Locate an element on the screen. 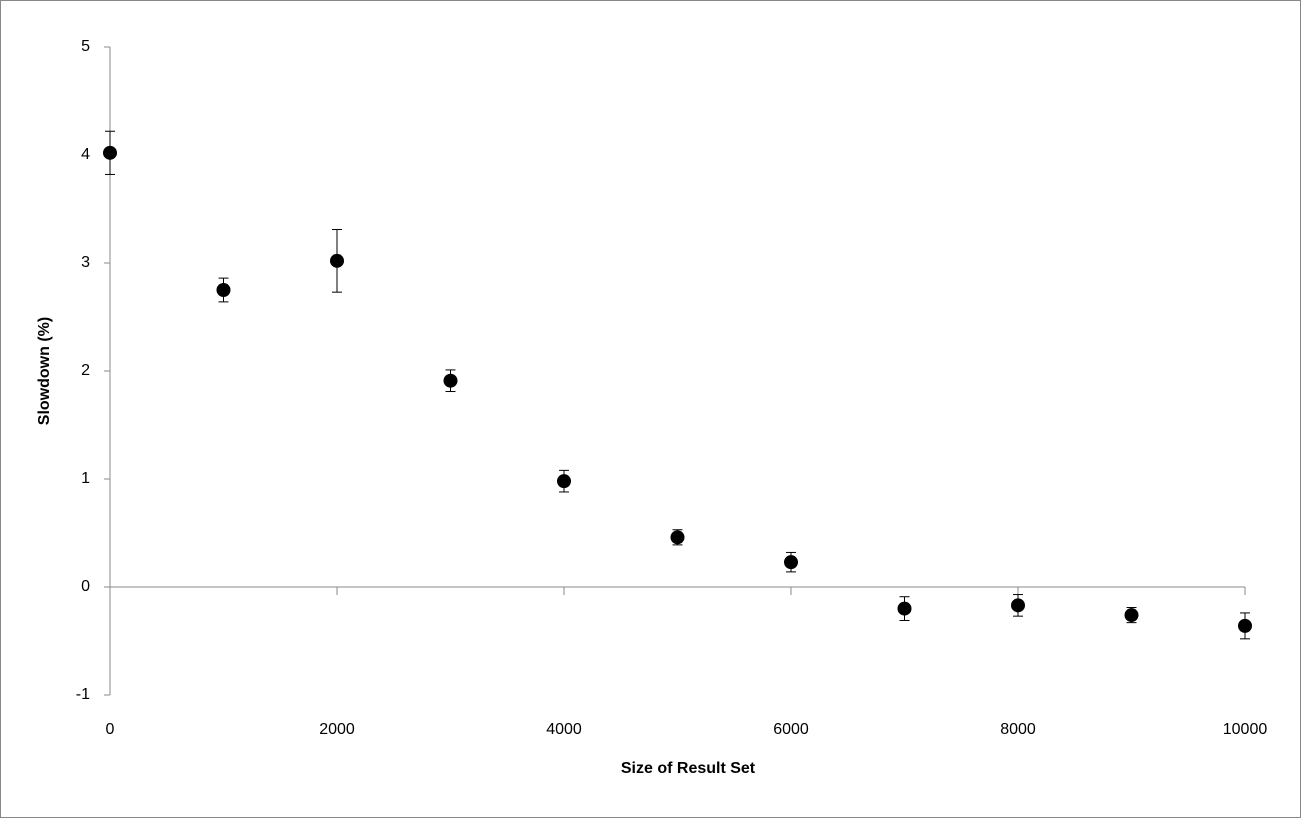 The image size is (1301, 818). y-tick-label: -1 is located at coordinates (83, 694).